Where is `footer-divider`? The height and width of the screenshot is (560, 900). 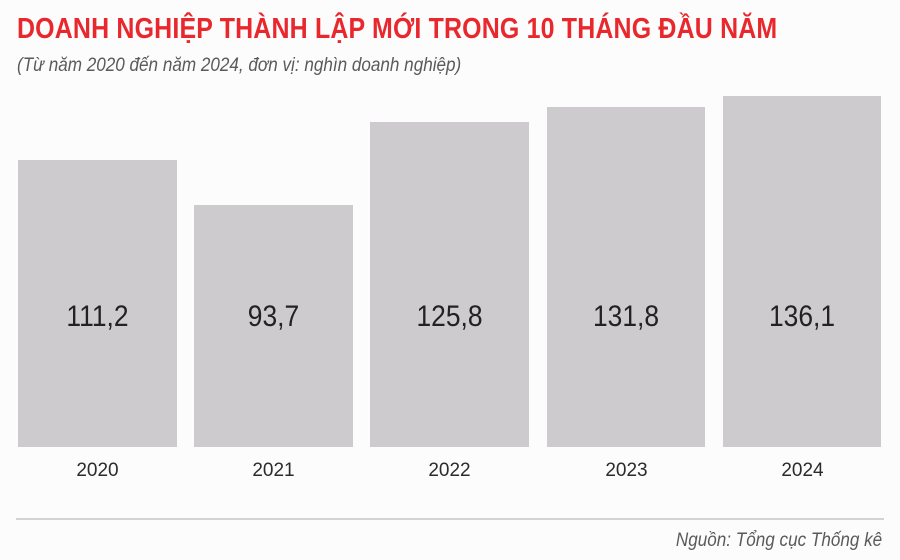
footer-divider is located at coordinates (450, 519).